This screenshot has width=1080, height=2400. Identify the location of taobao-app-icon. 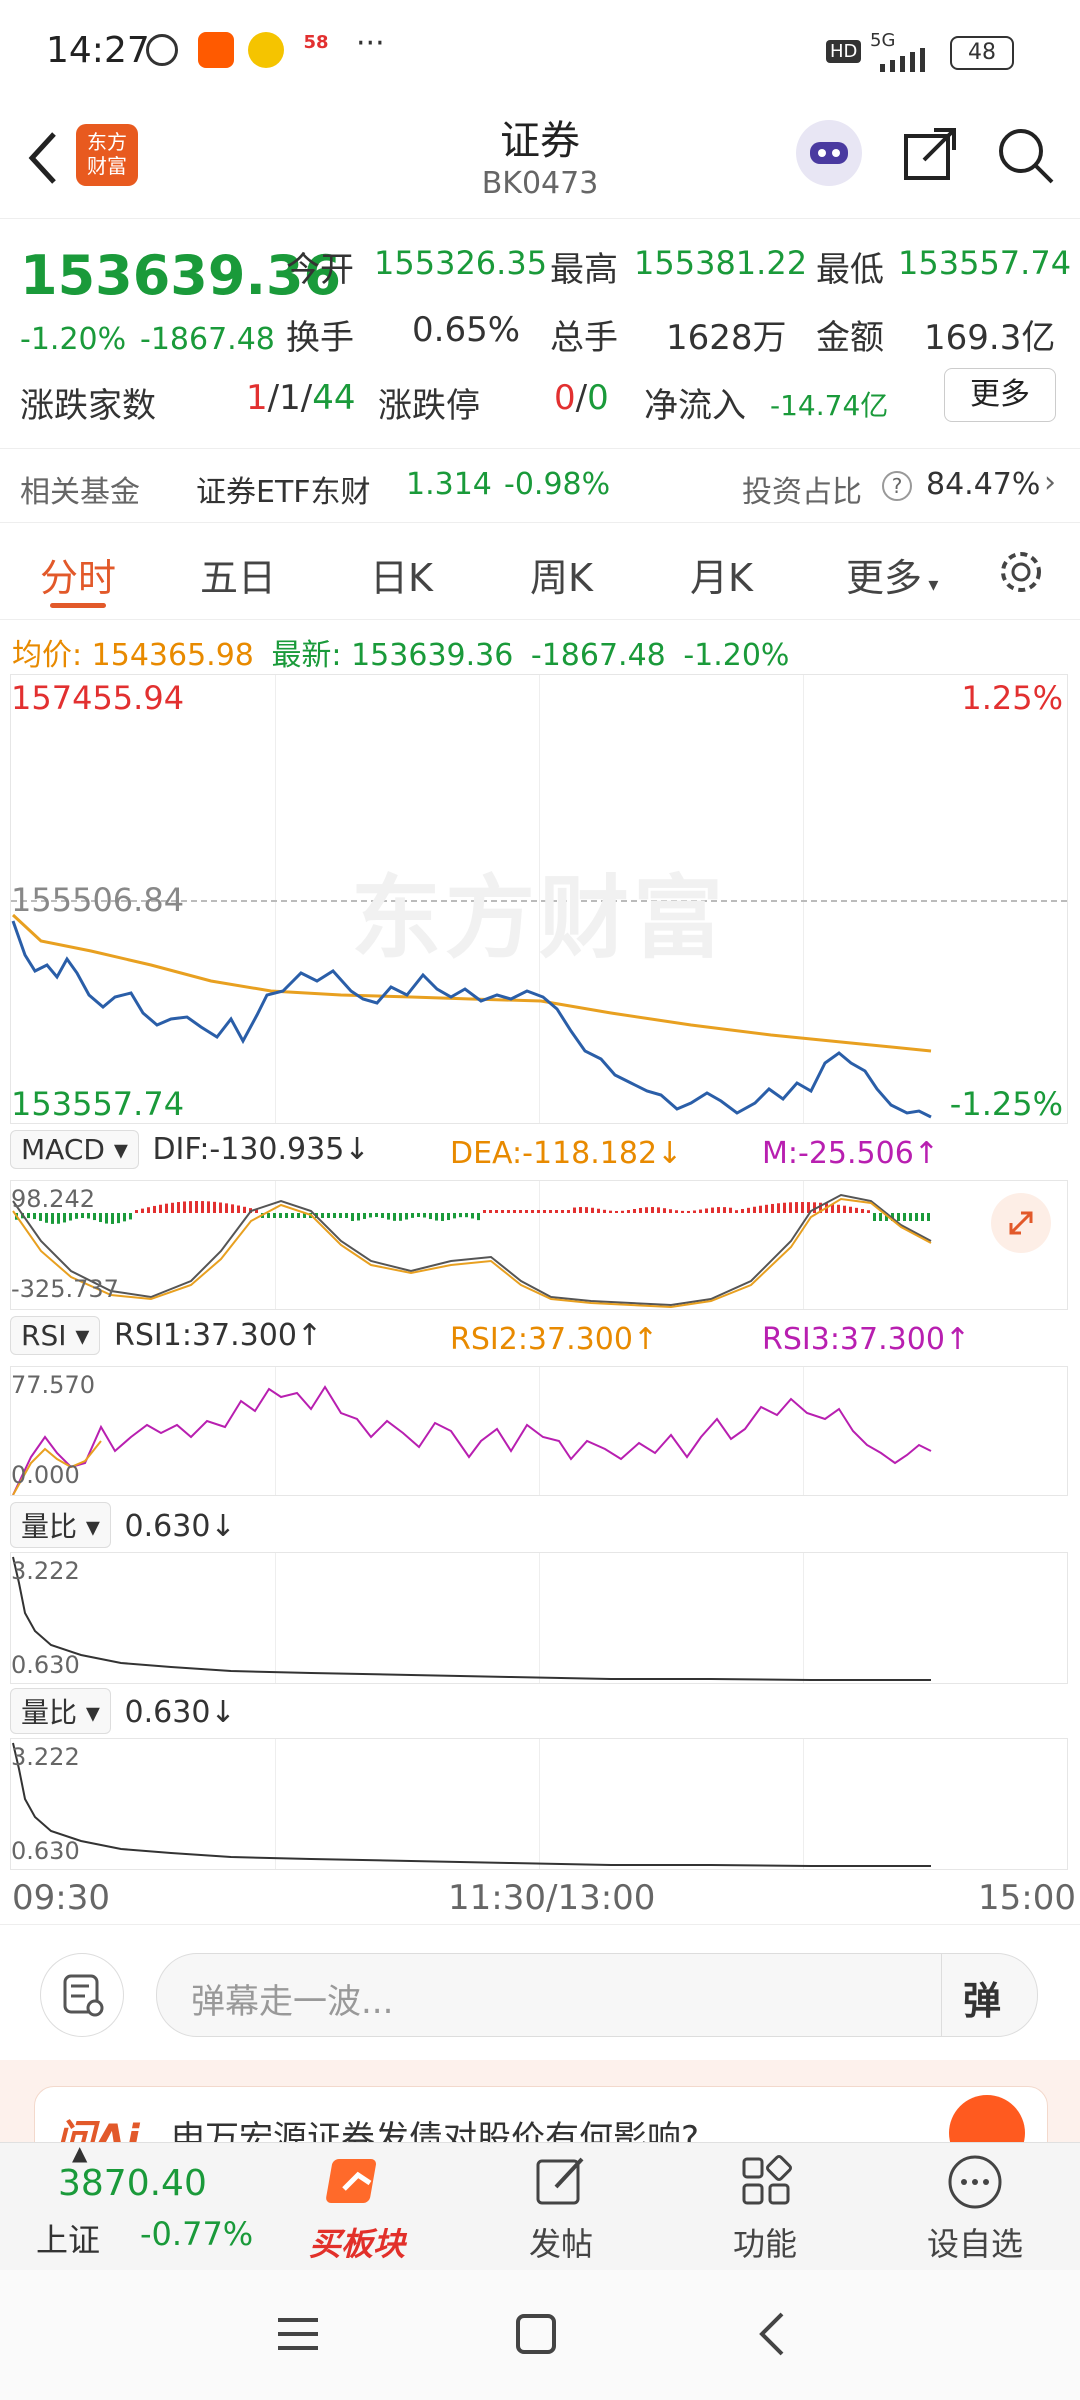
(216, 50).